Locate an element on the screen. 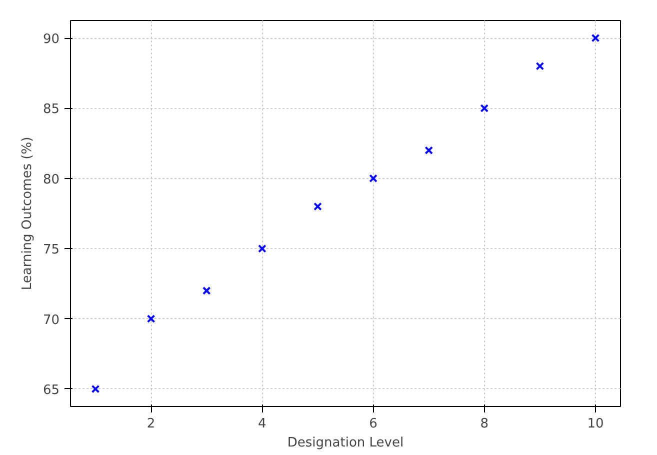 The image size is (657, 455). x-tick-label: 10 is located at coordinates (595, 424).